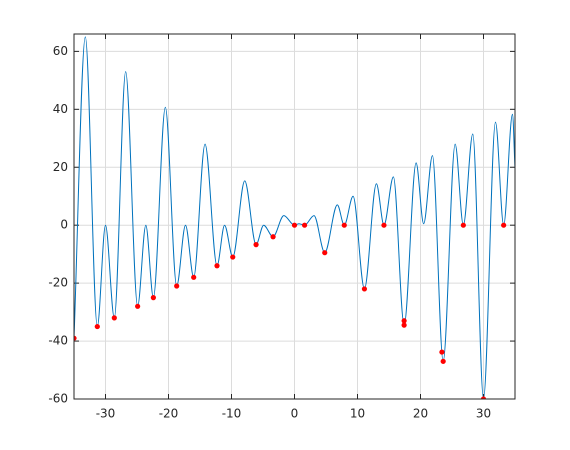 Image resolution: width=570 pixels, height=450 pixels. What do you see at coordinates (58, 283) in the screenshot?
I see `y-tick-label: -20` at bounding box center [58, 283].